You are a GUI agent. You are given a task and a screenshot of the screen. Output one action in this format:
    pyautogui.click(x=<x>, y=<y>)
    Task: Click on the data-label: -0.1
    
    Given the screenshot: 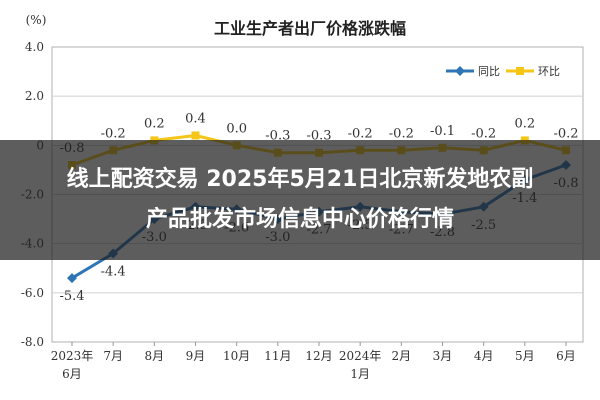 What is the action you would take?
    pyautogui.click(x=442, y=131)
    